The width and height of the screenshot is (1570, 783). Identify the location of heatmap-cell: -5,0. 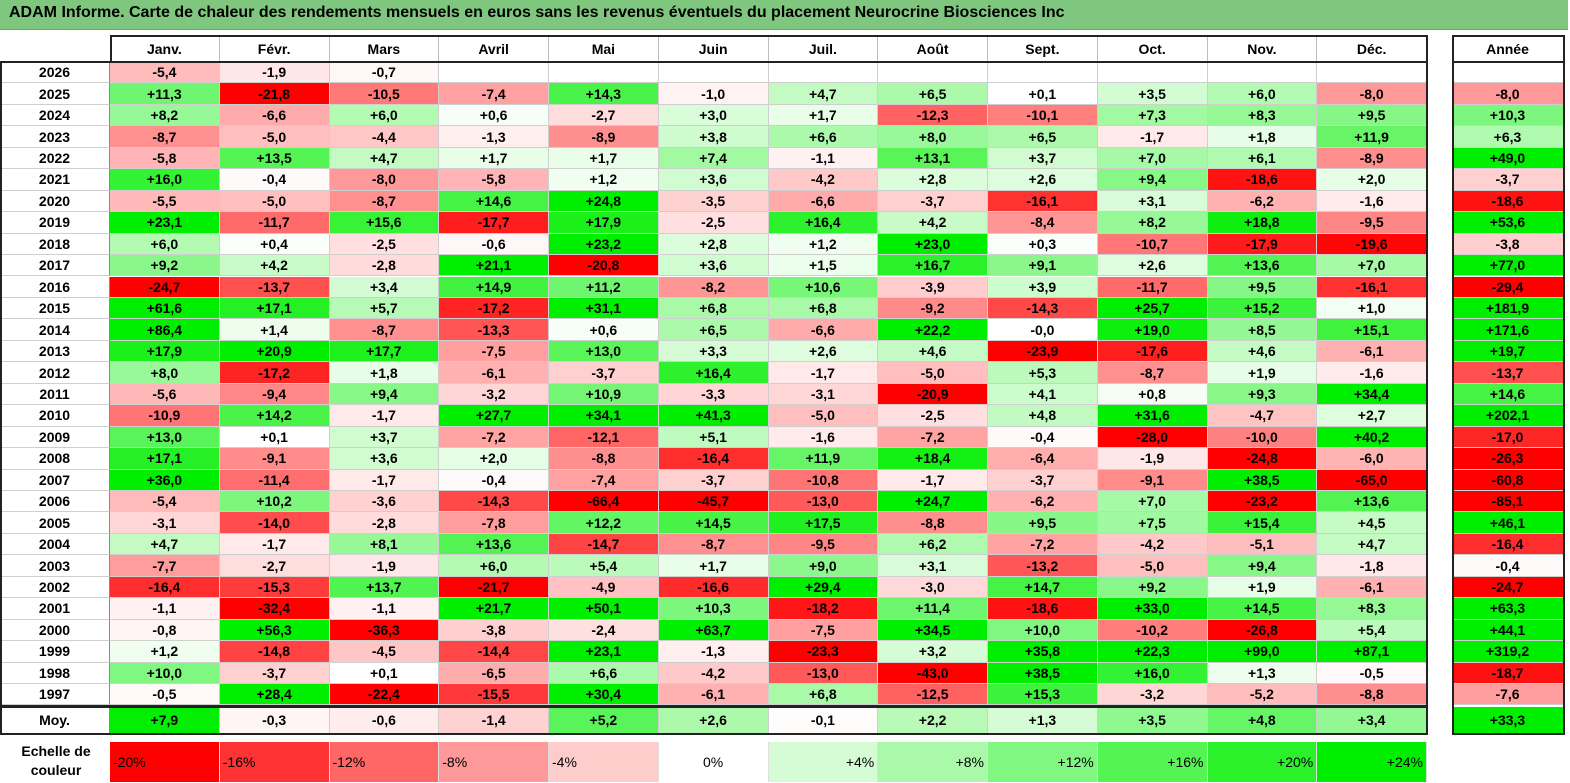
(933, 373).